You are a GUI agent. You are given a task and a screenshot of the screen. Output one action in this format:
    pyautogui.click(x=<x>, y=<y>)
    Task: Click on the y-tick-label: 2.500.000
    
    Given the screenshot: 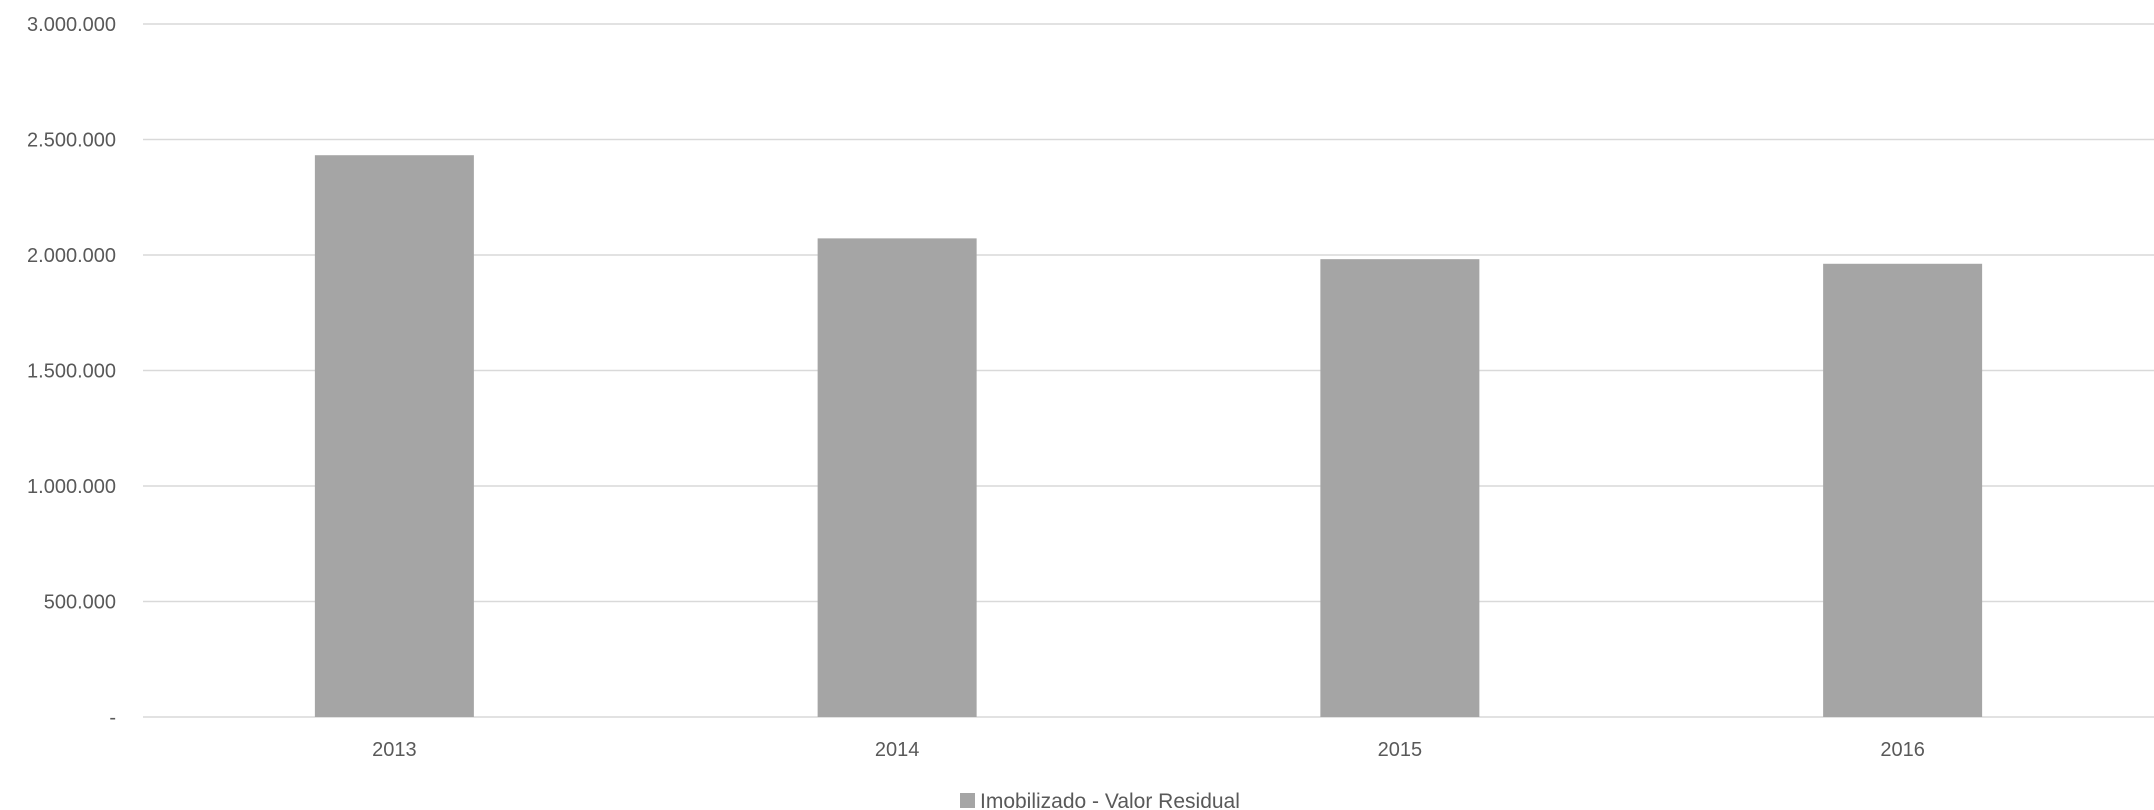 What is the action you would take?
    pyautogui.click(x=71, y=141)
    